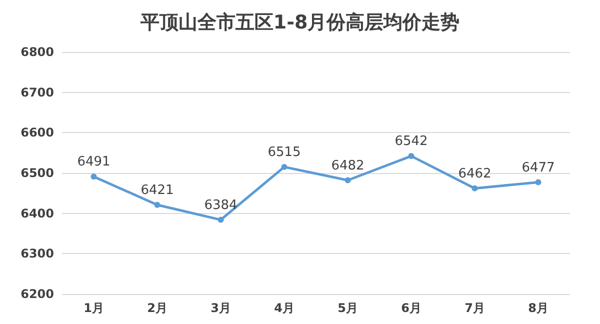 Image resolution: width=600 pixels, height=324 pixels. What do you see at coordinates (411, 308) in the screenshot?
I see `x-tick-label: 6月` at bounding box center [411, 308].